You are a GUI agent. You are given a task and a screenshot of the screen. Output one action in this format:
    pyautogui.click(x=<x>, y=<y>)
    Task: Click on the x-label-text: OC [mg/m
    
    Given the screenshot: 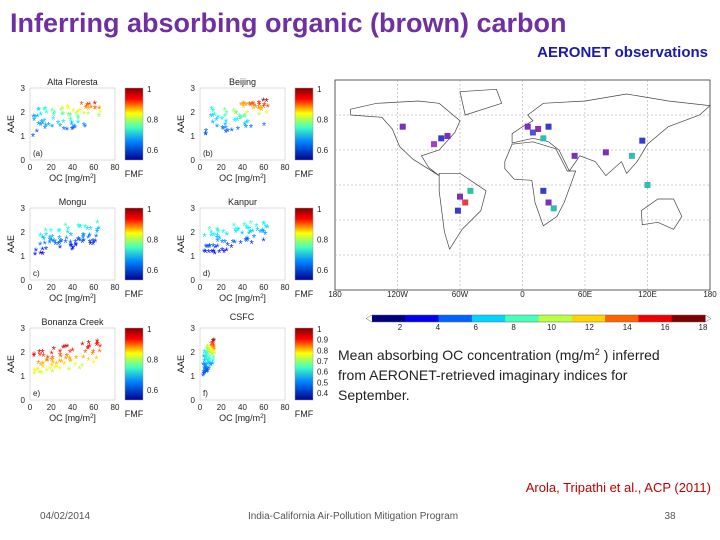 What is the action you would take?
    pyautogui.click(x=239, y=418)
    